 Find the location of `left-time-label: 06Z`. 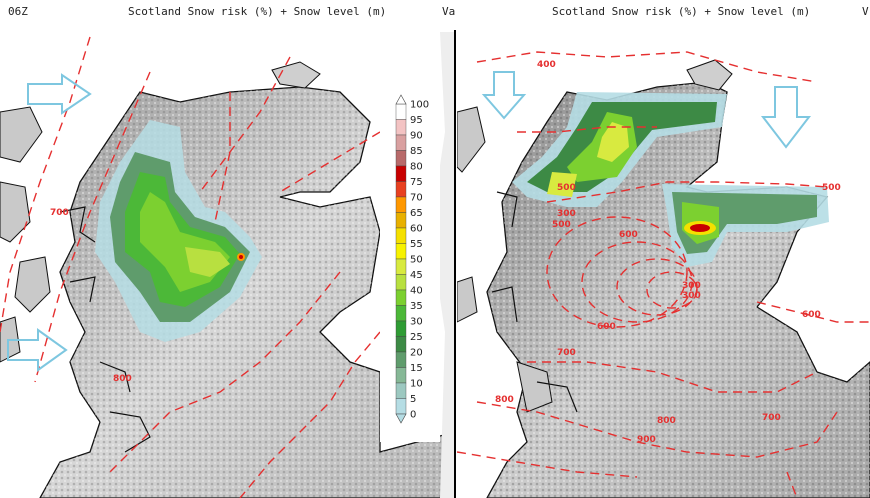

left-time-label: 06Z is located at coordinates (18, 11).